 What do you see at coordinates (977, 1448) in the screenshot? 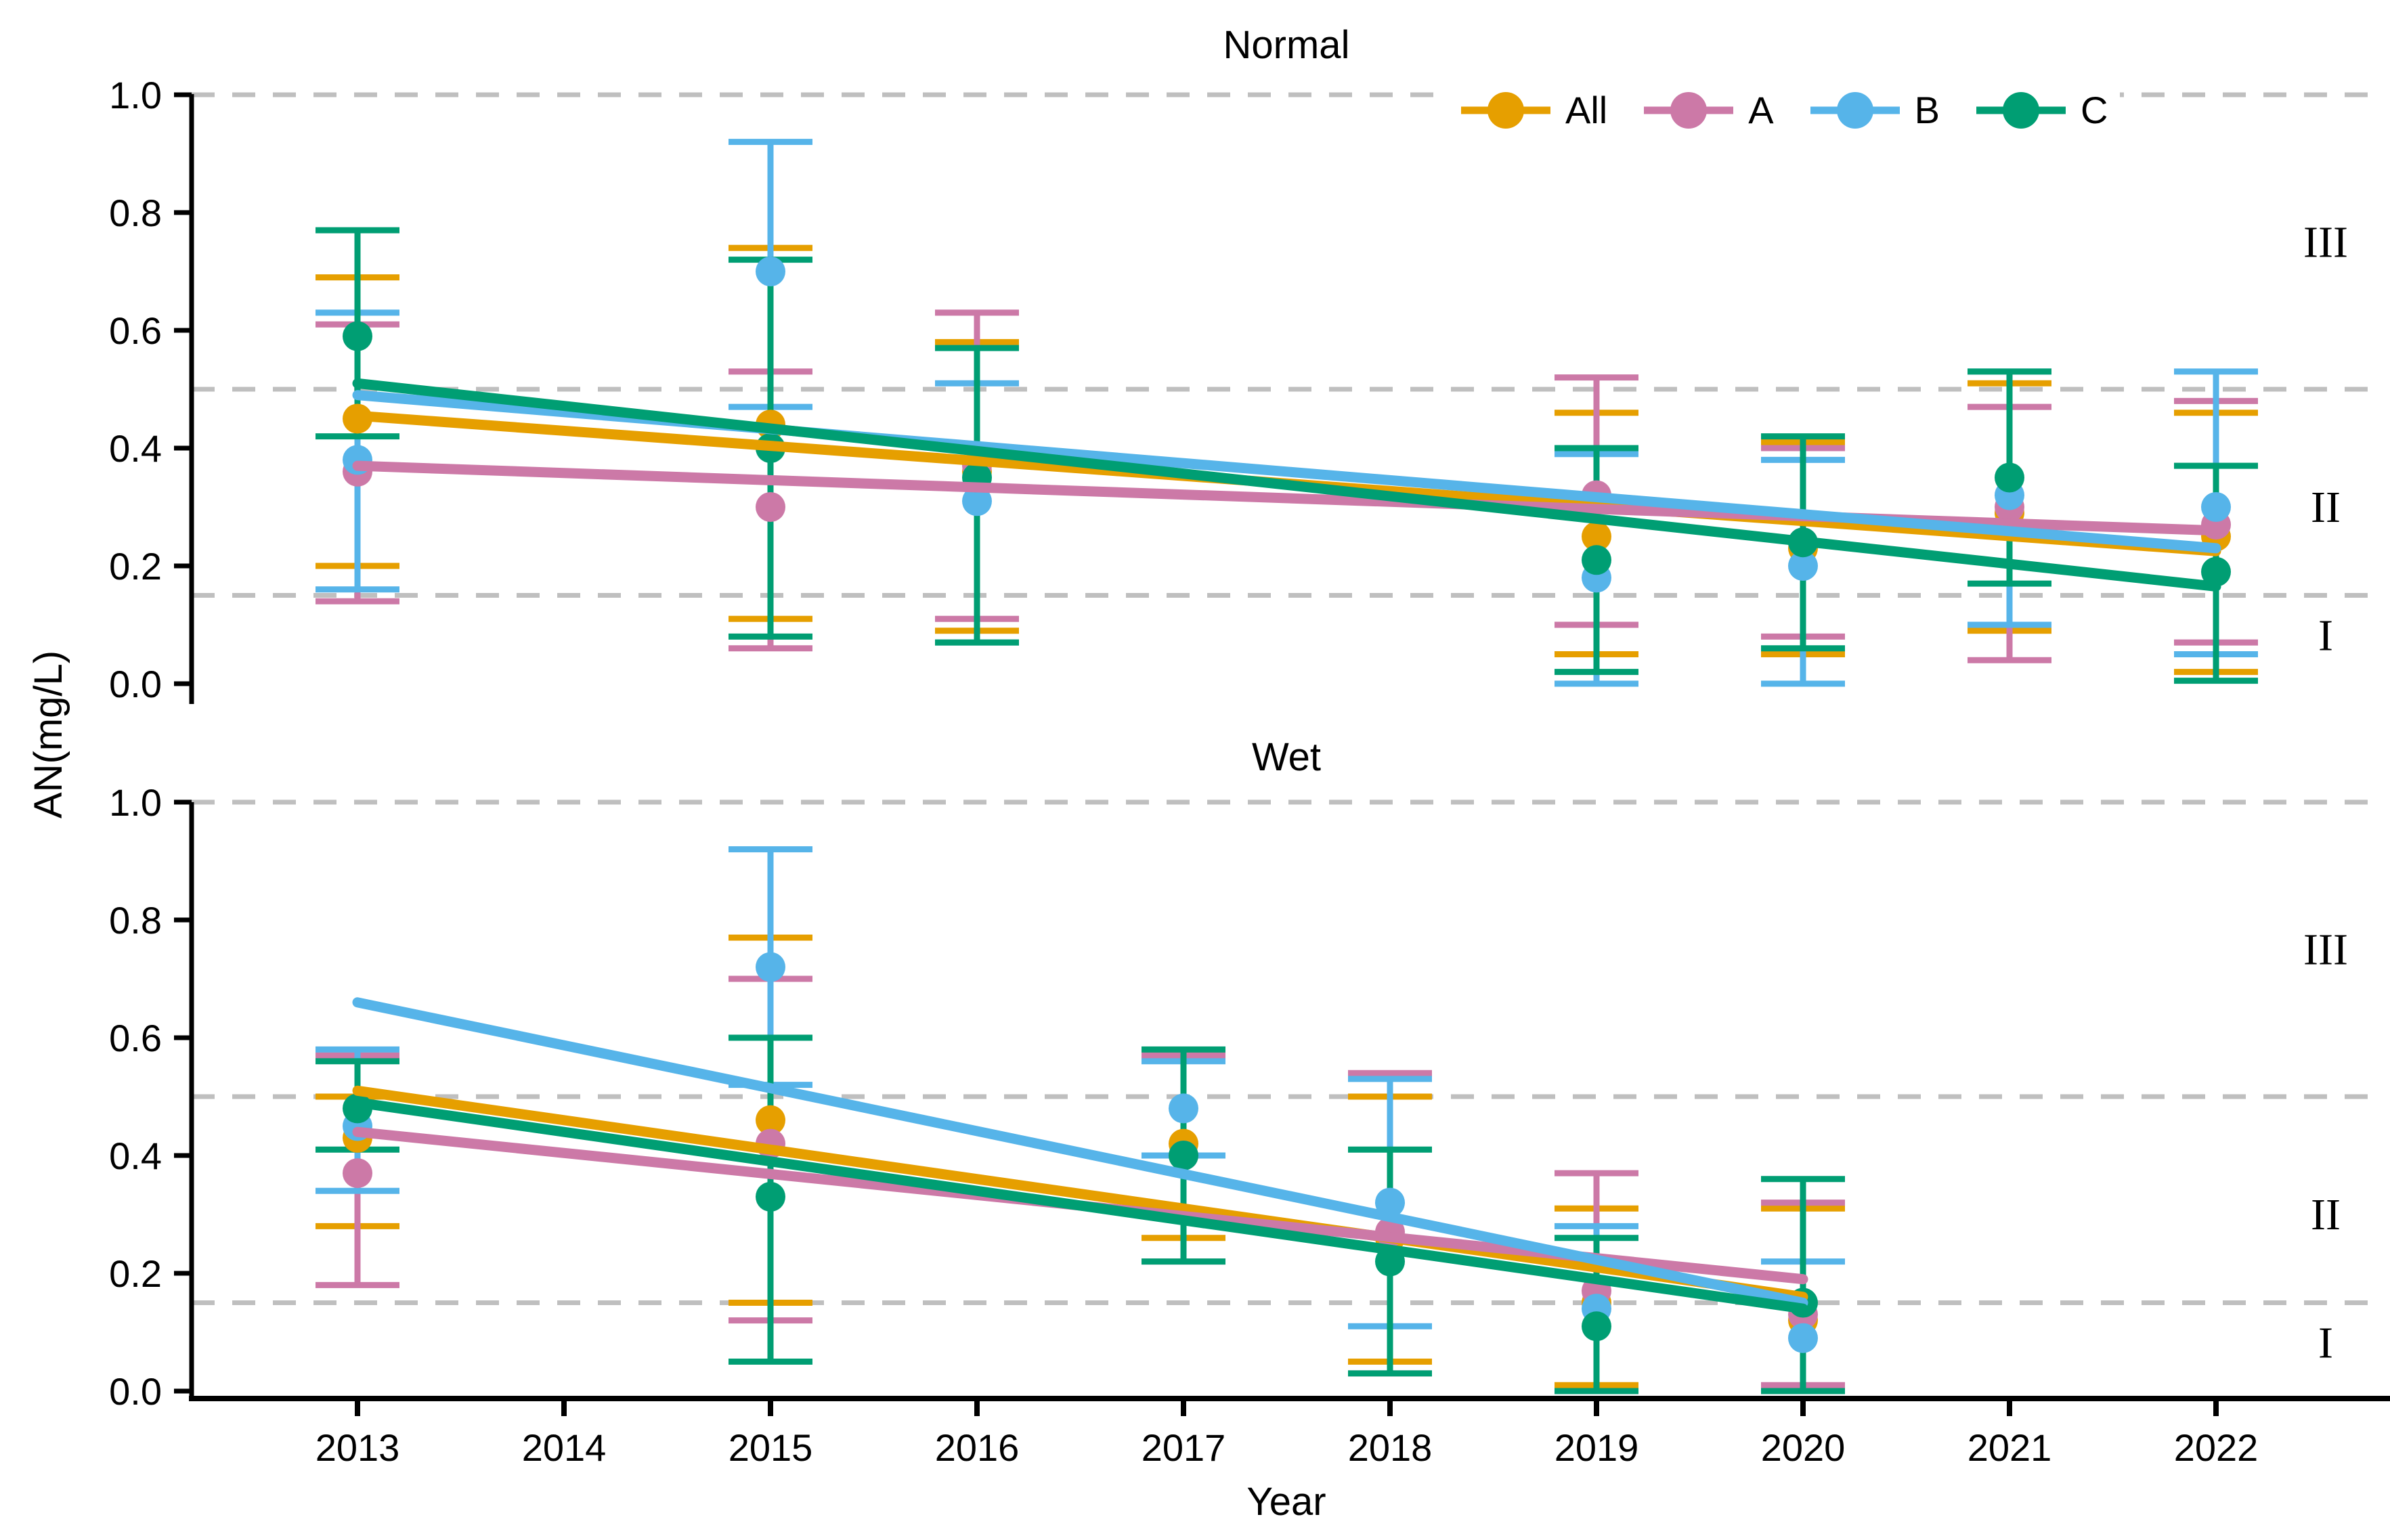
I see `x-tick-label: 2016` at bounding box center [977, 1448].